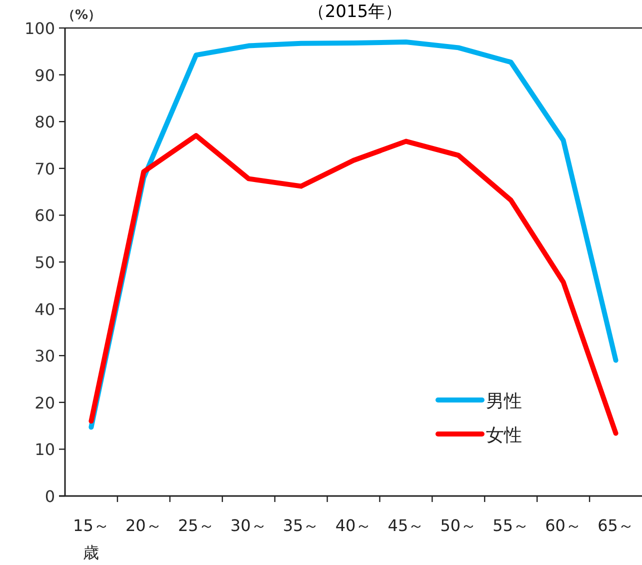 The height and width of the screenshot is (565, 642). I want to click on y-tick-label: 50, so click(44, 262).